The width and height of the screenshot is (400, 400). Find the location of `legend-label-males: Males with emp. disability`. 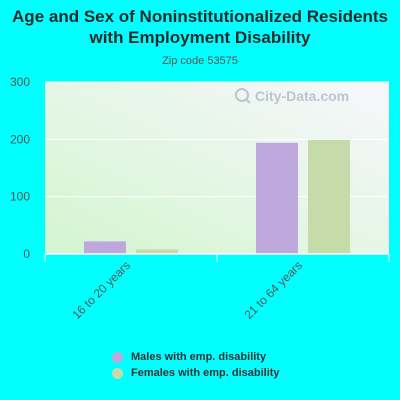

legend-label-males: Males with emp. disability is located at coordinates (199, 357).